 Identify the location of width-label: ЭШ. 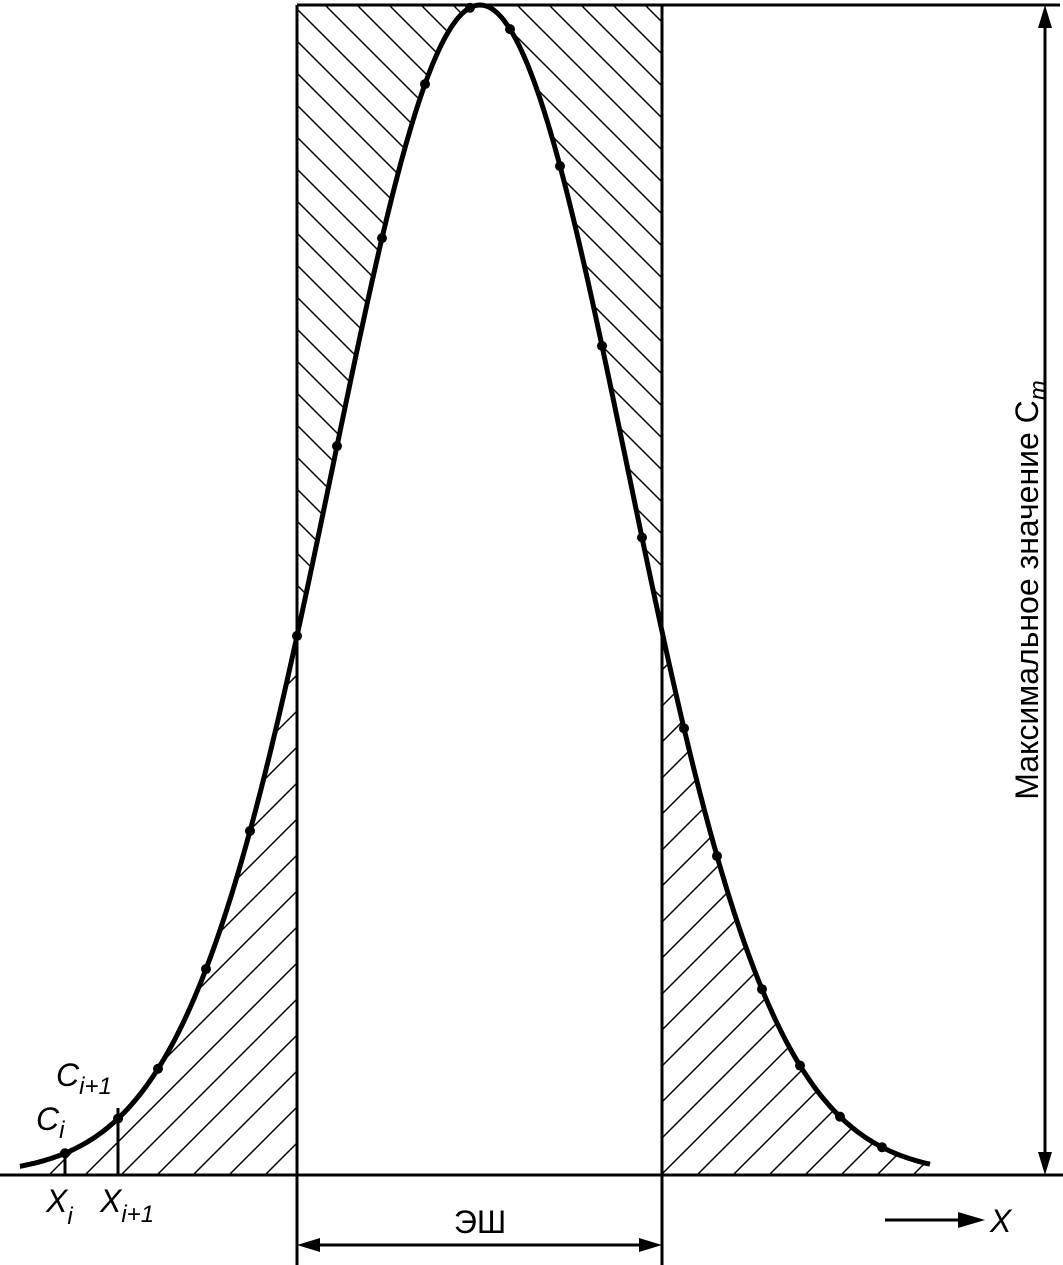
(480, 1222).